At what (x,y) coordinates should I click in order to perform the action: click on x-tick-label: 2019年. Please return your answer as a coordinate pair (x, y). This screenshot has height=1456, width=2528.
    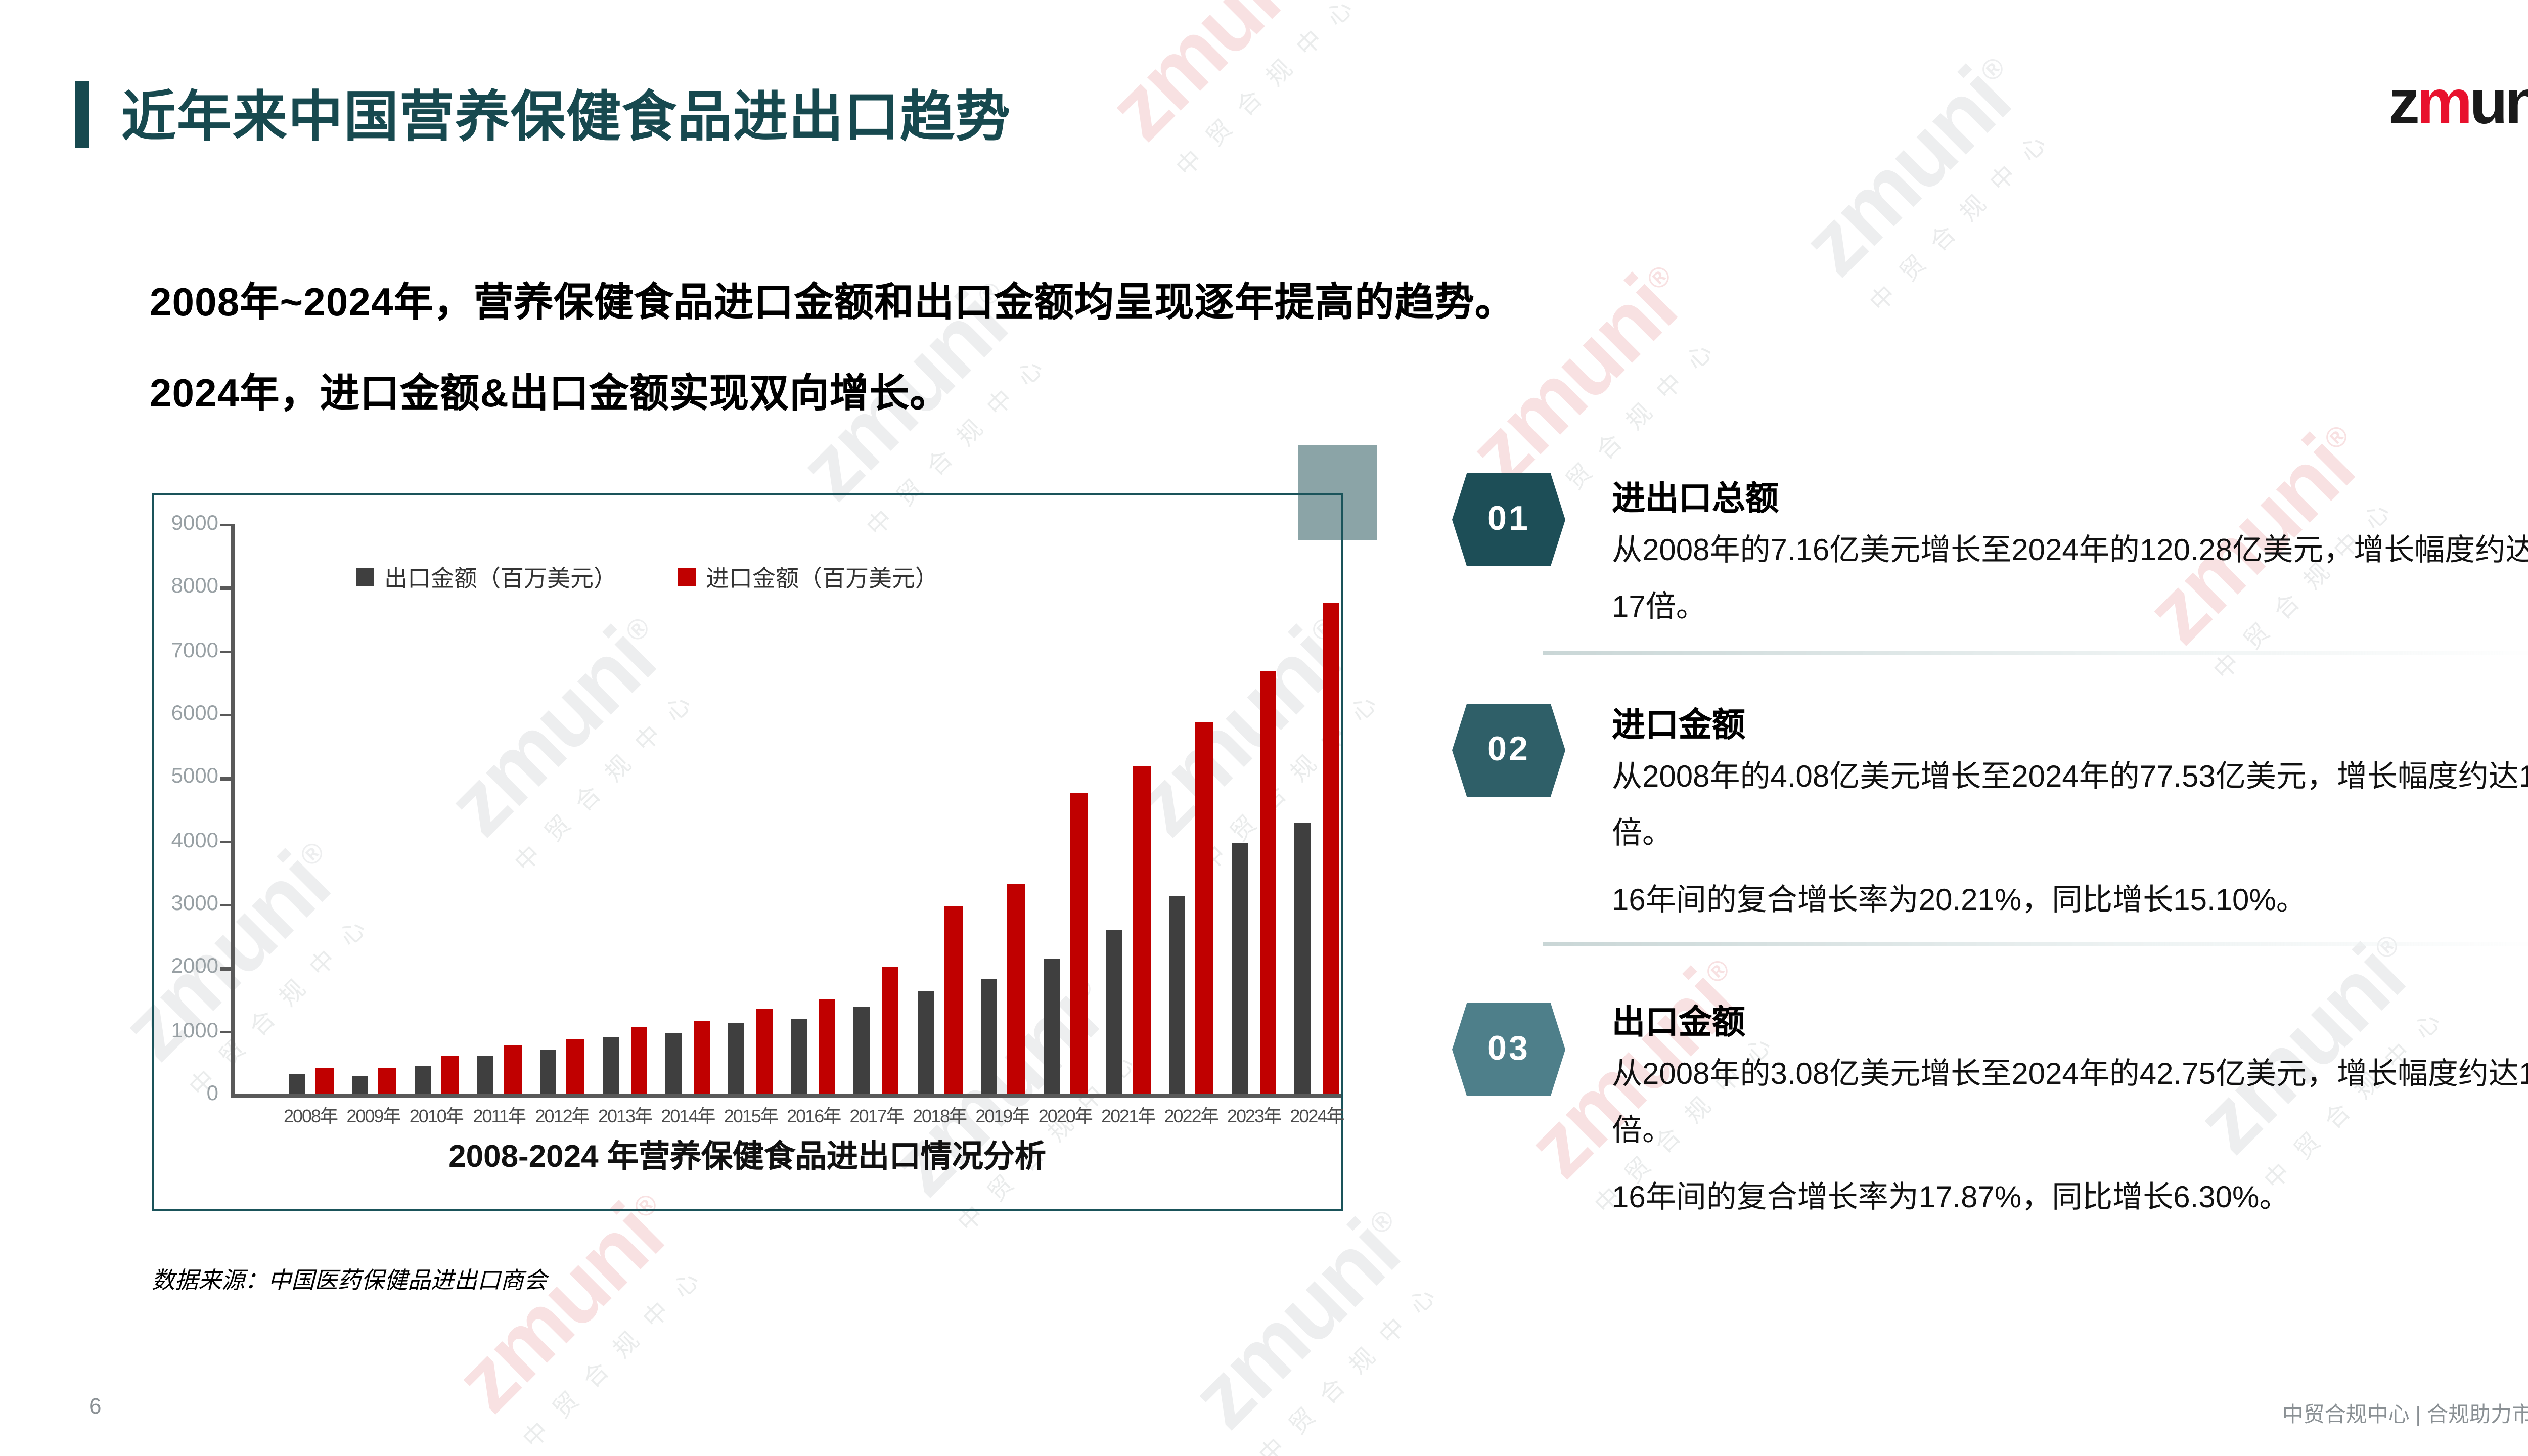
    Looking at the image, I should click on (1003, 1116).